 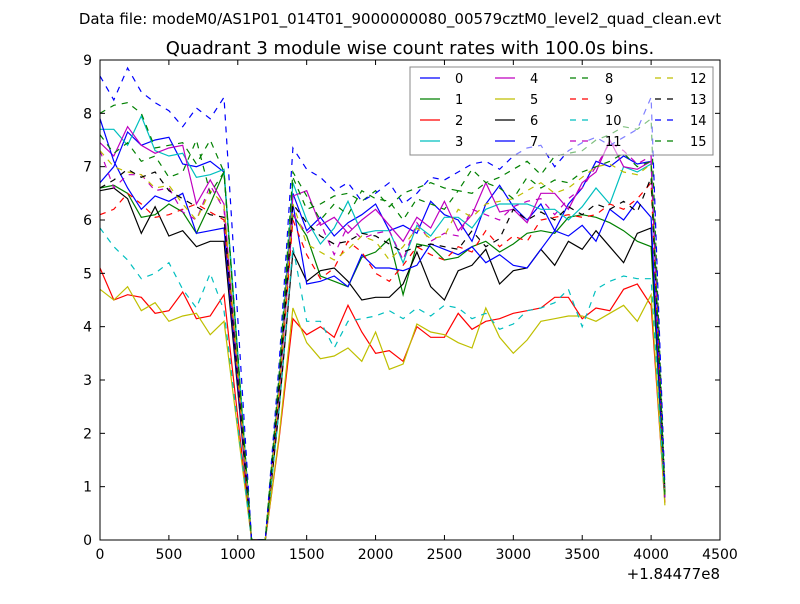 I want to click on legend-label-15: 15, so click(x=698, y=142).